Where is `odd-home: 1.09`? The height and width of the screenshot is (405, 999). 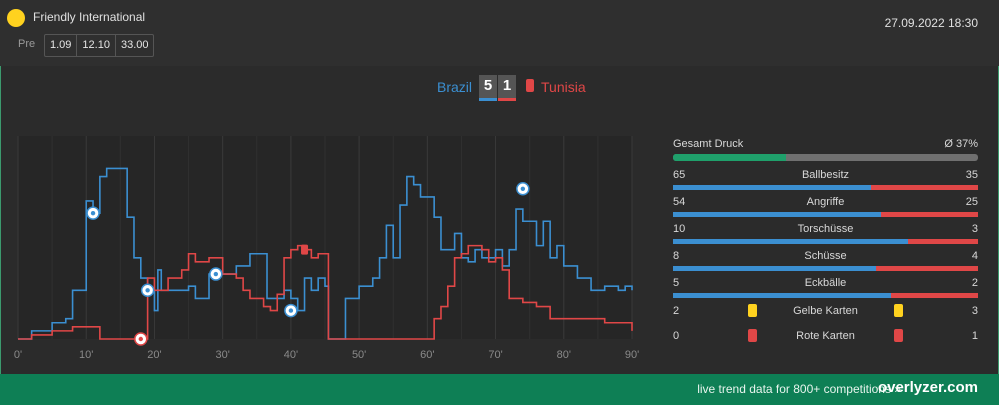 odd-home: 1.09 is located at coordinates (61, 45).